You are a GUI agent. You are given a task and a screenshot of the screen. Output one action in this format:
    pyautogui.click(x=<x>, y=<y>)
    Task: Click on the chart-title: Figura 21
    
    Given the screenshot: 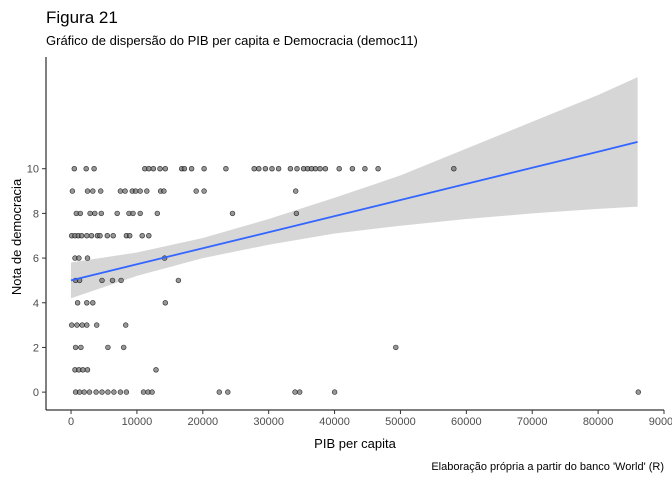 What is the action you would take?
    pyautogui.click(x=82, y=17)
    